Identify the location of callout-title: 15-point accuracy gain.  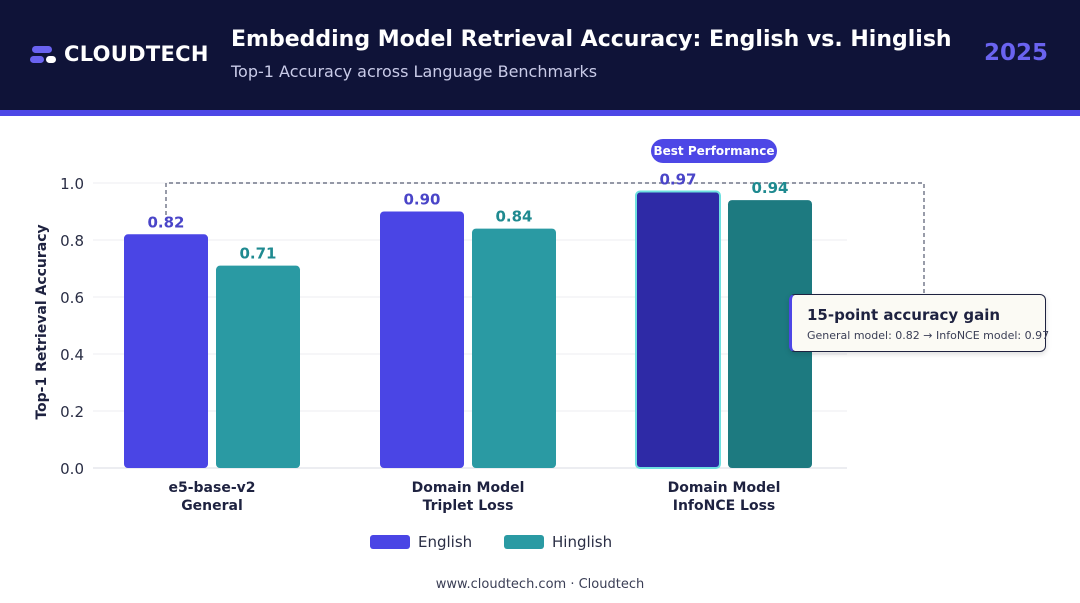
(904, 315).